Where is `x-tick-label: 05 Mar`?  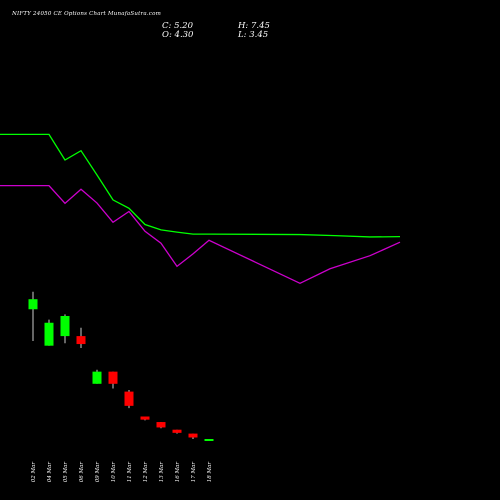
x-tick-label: 05 Mar is located at coordinates (66, 472).